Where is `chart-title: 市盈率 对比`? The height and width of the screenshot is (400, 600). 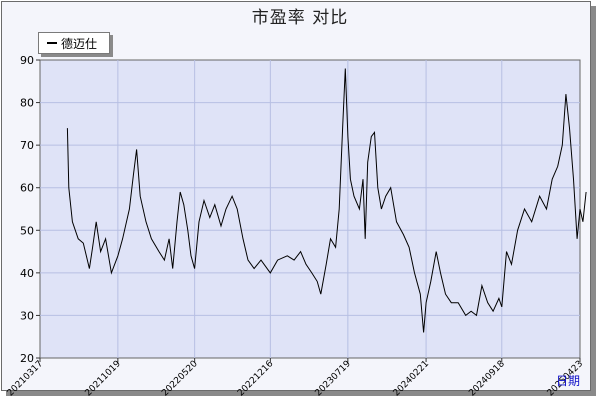 chart-title: 市盈率 对比 is located at coordinates (300, 18).